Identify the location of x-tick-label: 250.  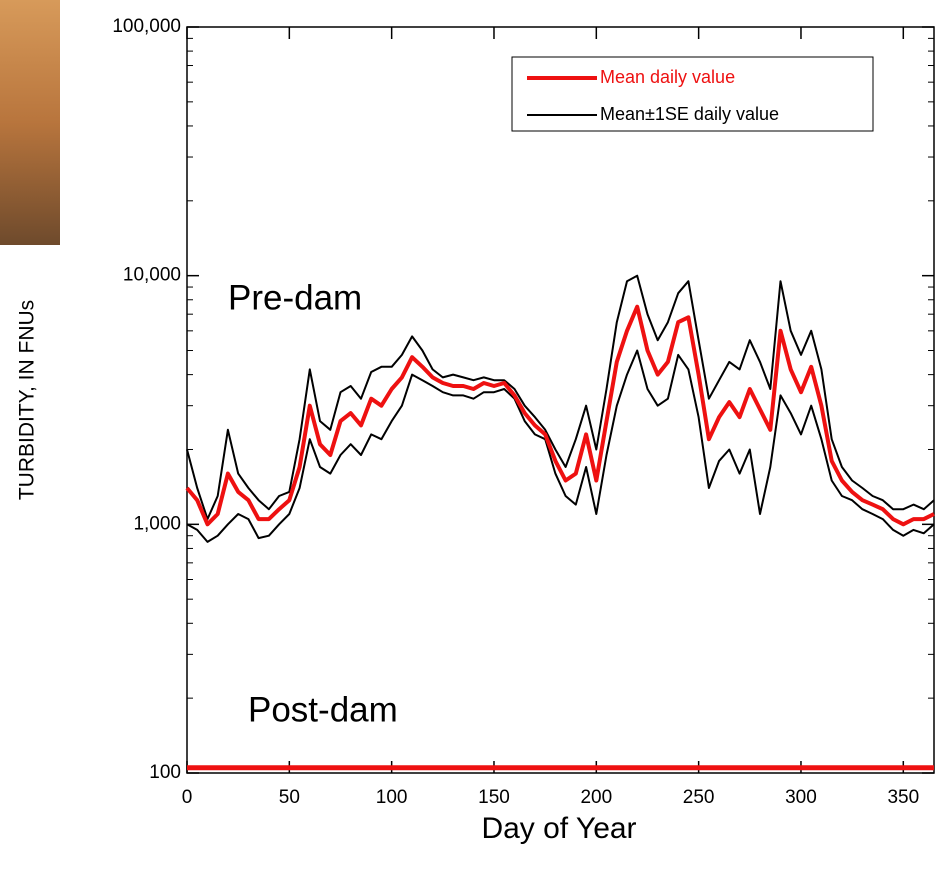
(699, 797).